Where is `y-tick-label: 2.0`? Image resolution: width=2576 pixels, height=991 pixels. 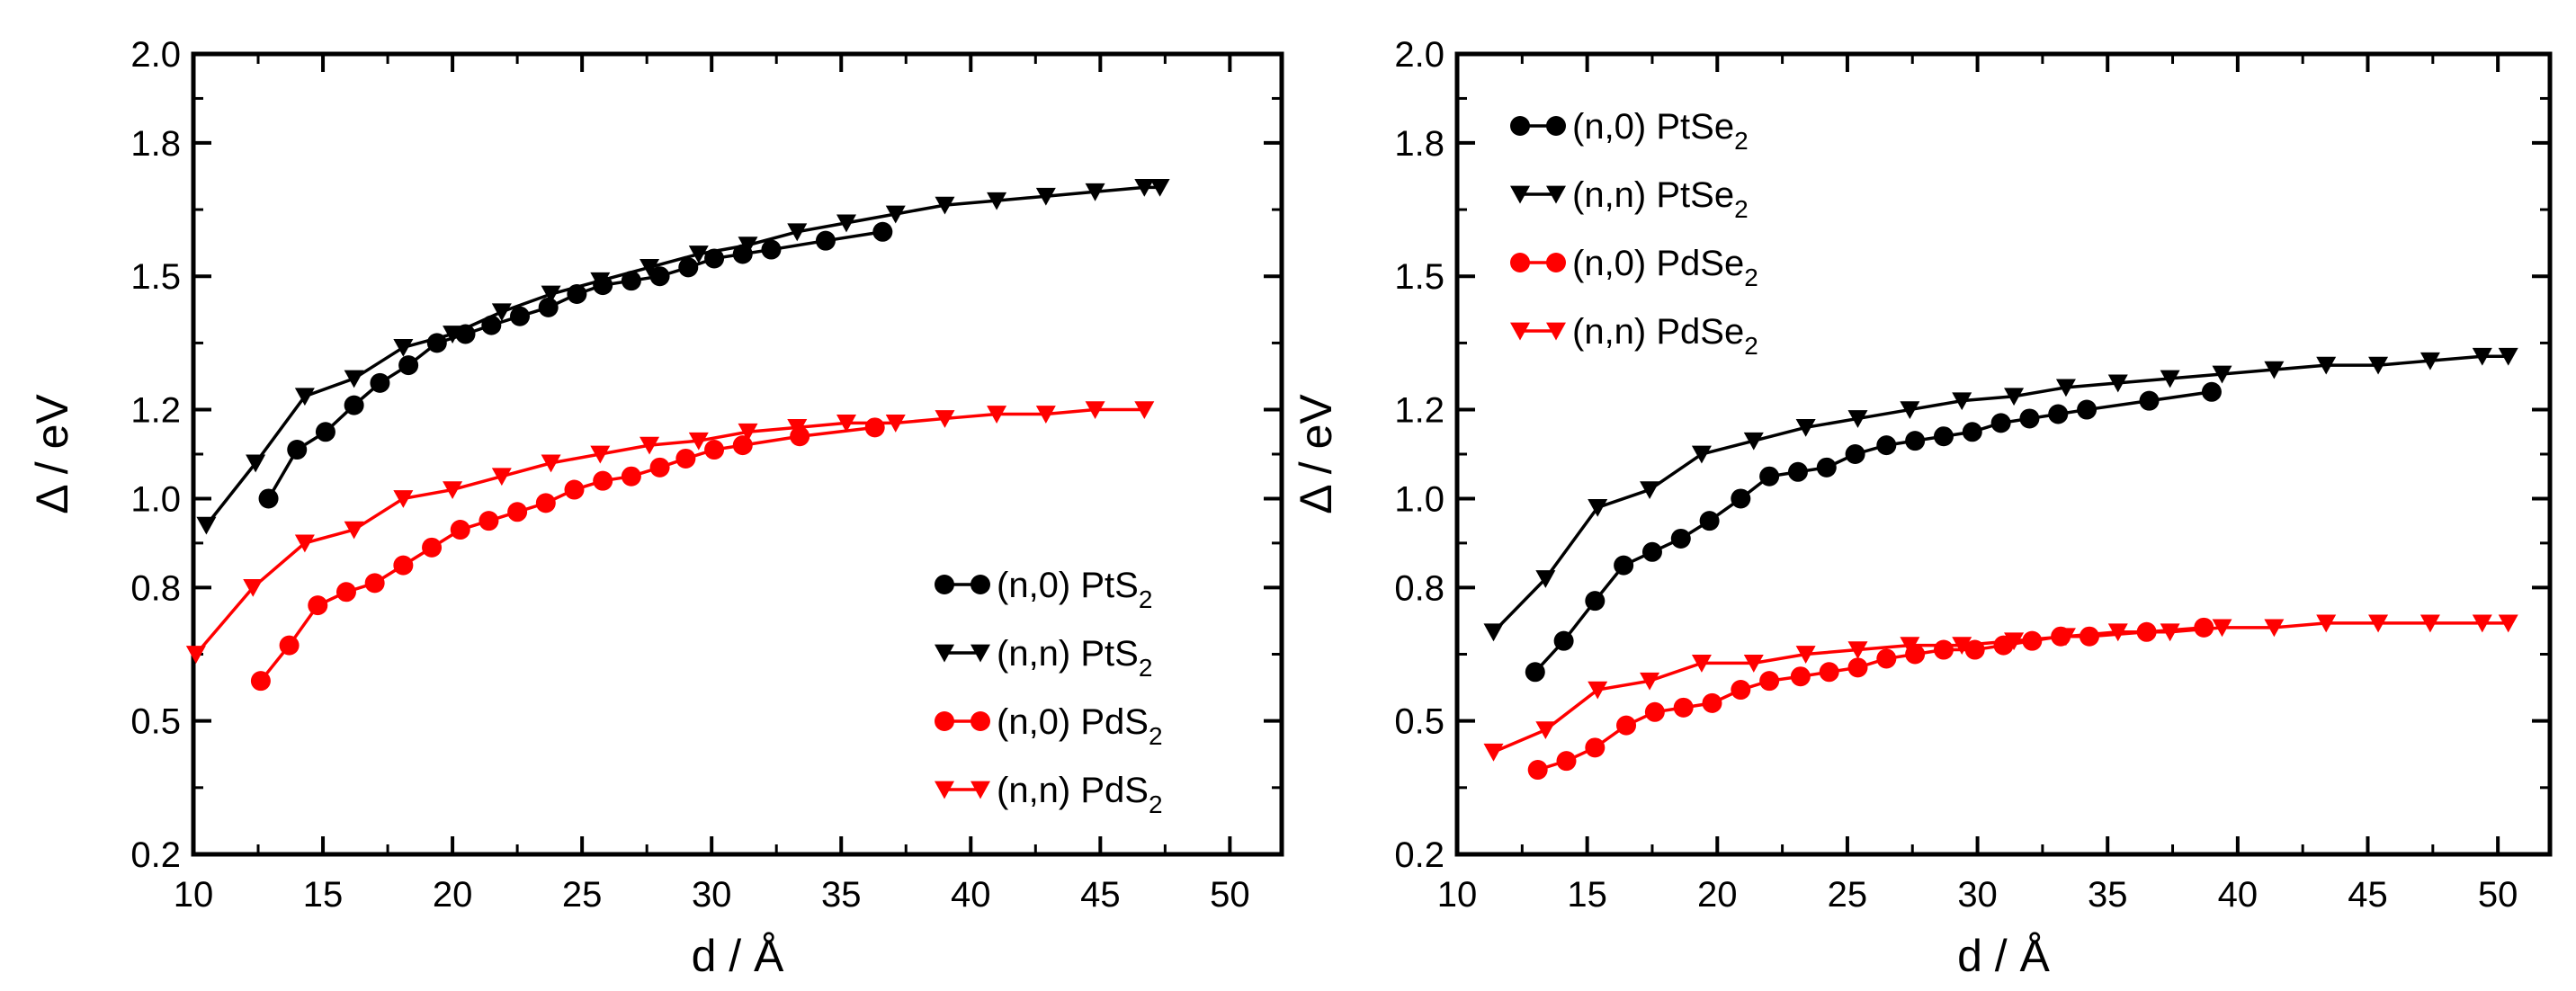
y-tick-label: 2.0 is located at coordinates (155, 55).